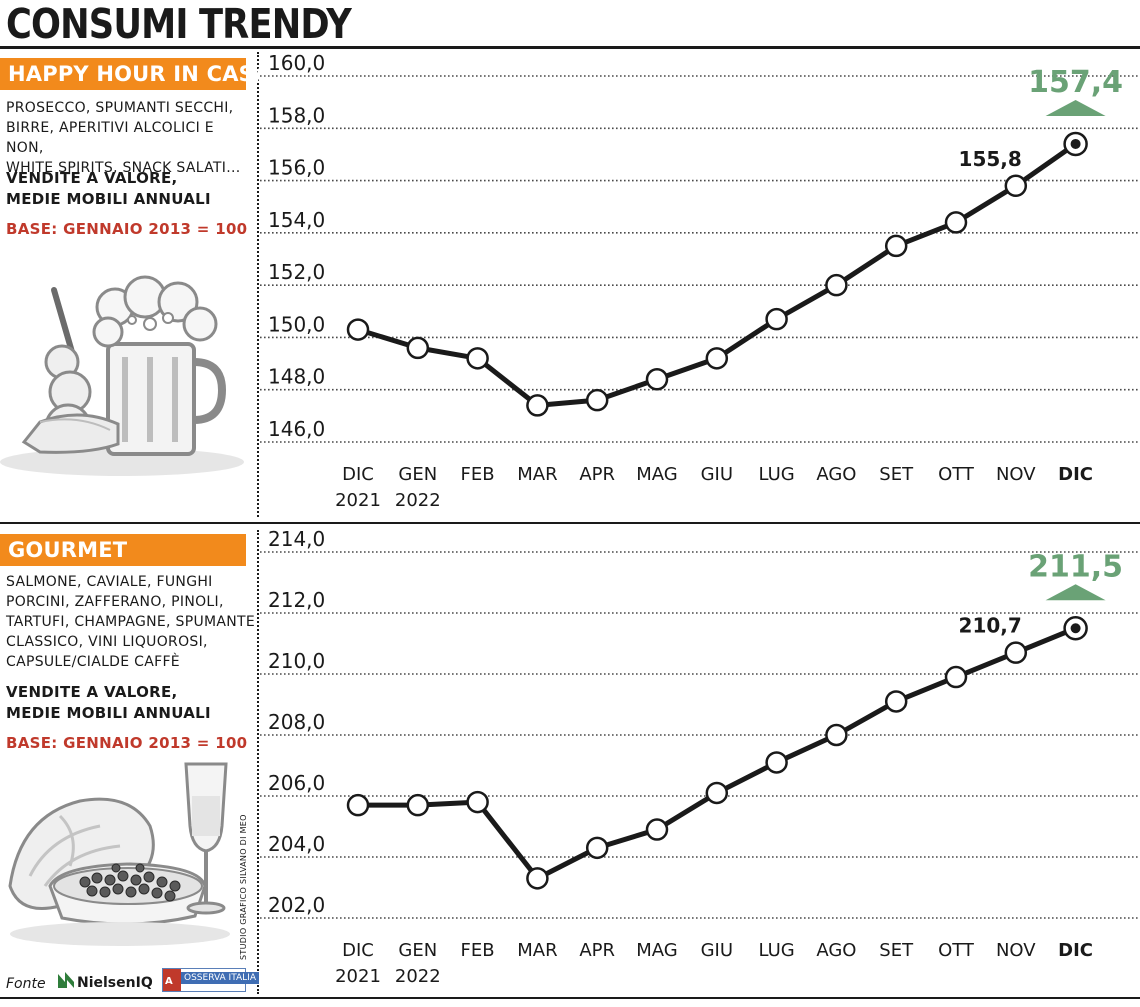  What do you see at coordinates (110, 138) in the screenshot?
I see `desc-line: BIRRE, APERITIVI ALCOLICI E NON,` at bounding box center [110, 138].